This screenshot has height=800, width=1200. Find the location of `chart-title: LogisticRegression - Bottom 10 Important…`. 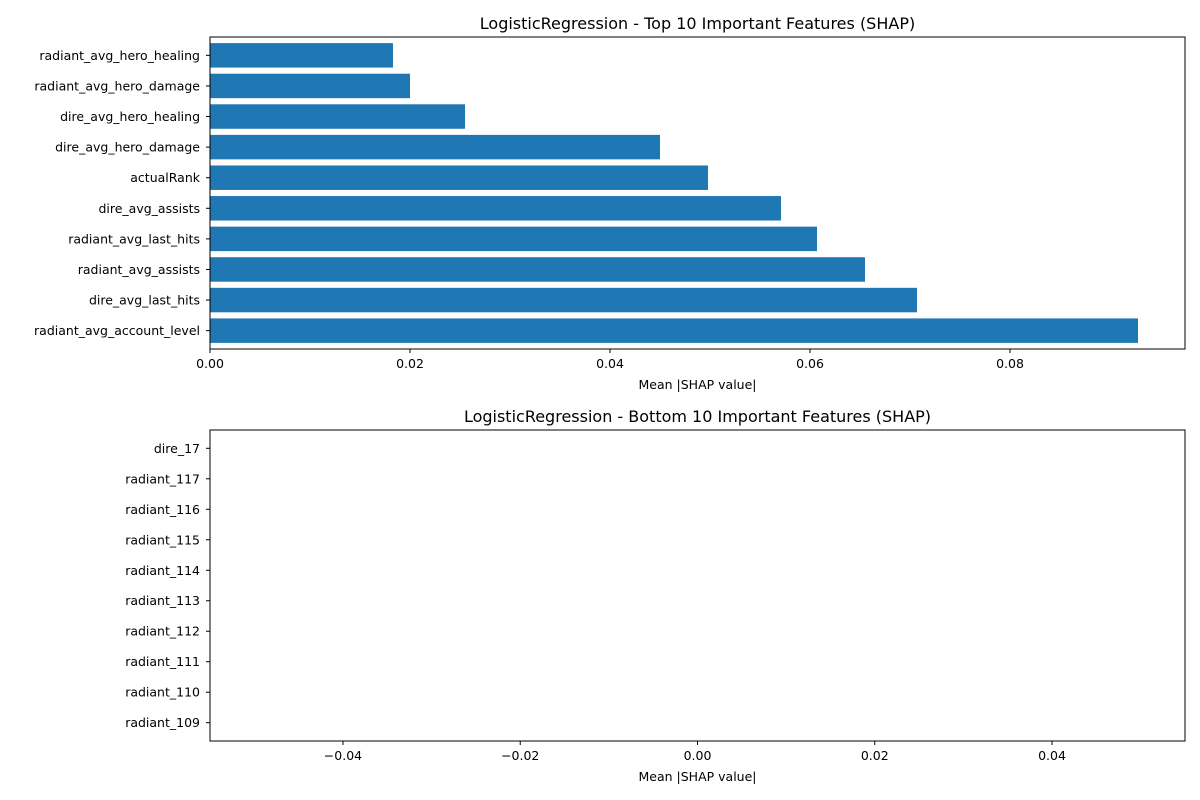

chart-title: LogisticRegression - Bottom 10 Important… is located at coordinates (697, 416).